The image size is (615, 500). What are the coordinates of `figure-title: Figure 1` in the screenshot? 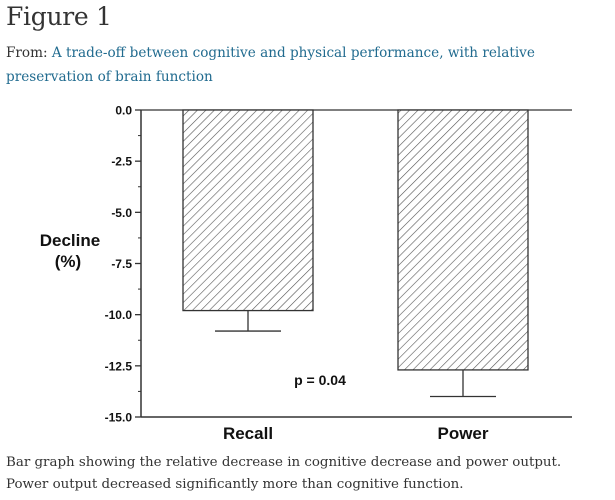 It's located at (59, 16).